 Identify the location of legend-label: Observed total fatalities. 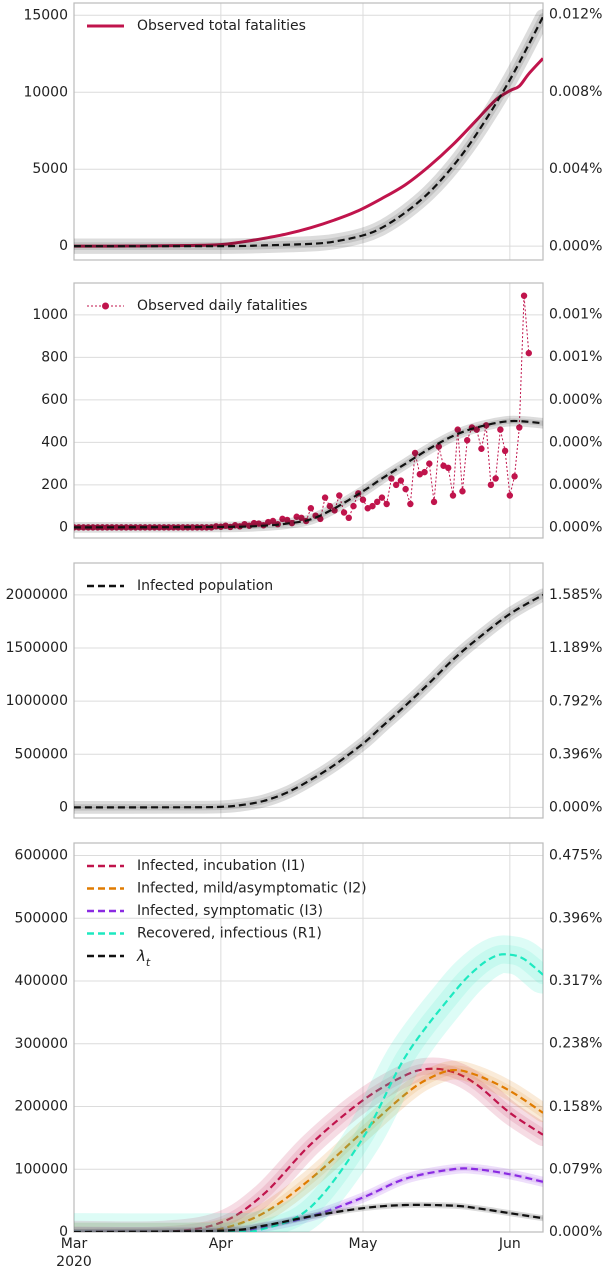
(221, 26).